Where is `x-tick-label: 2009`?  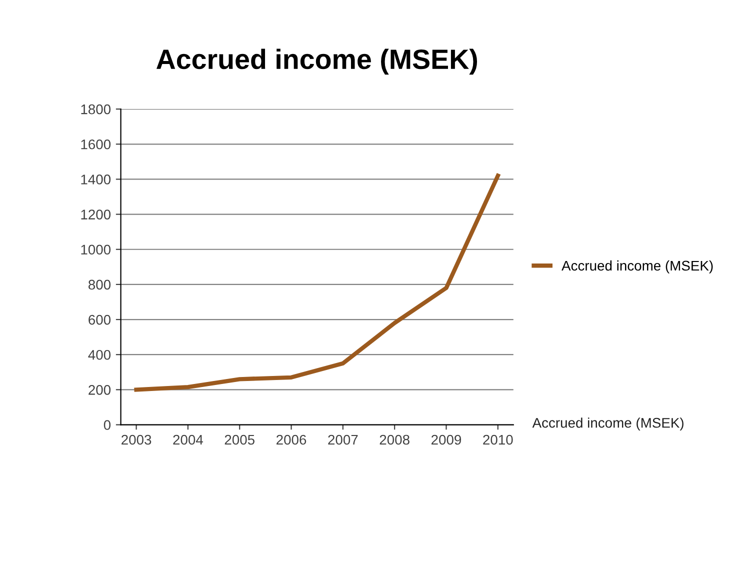
x-tick-label: 2009 is located at coordinates (446, 439).